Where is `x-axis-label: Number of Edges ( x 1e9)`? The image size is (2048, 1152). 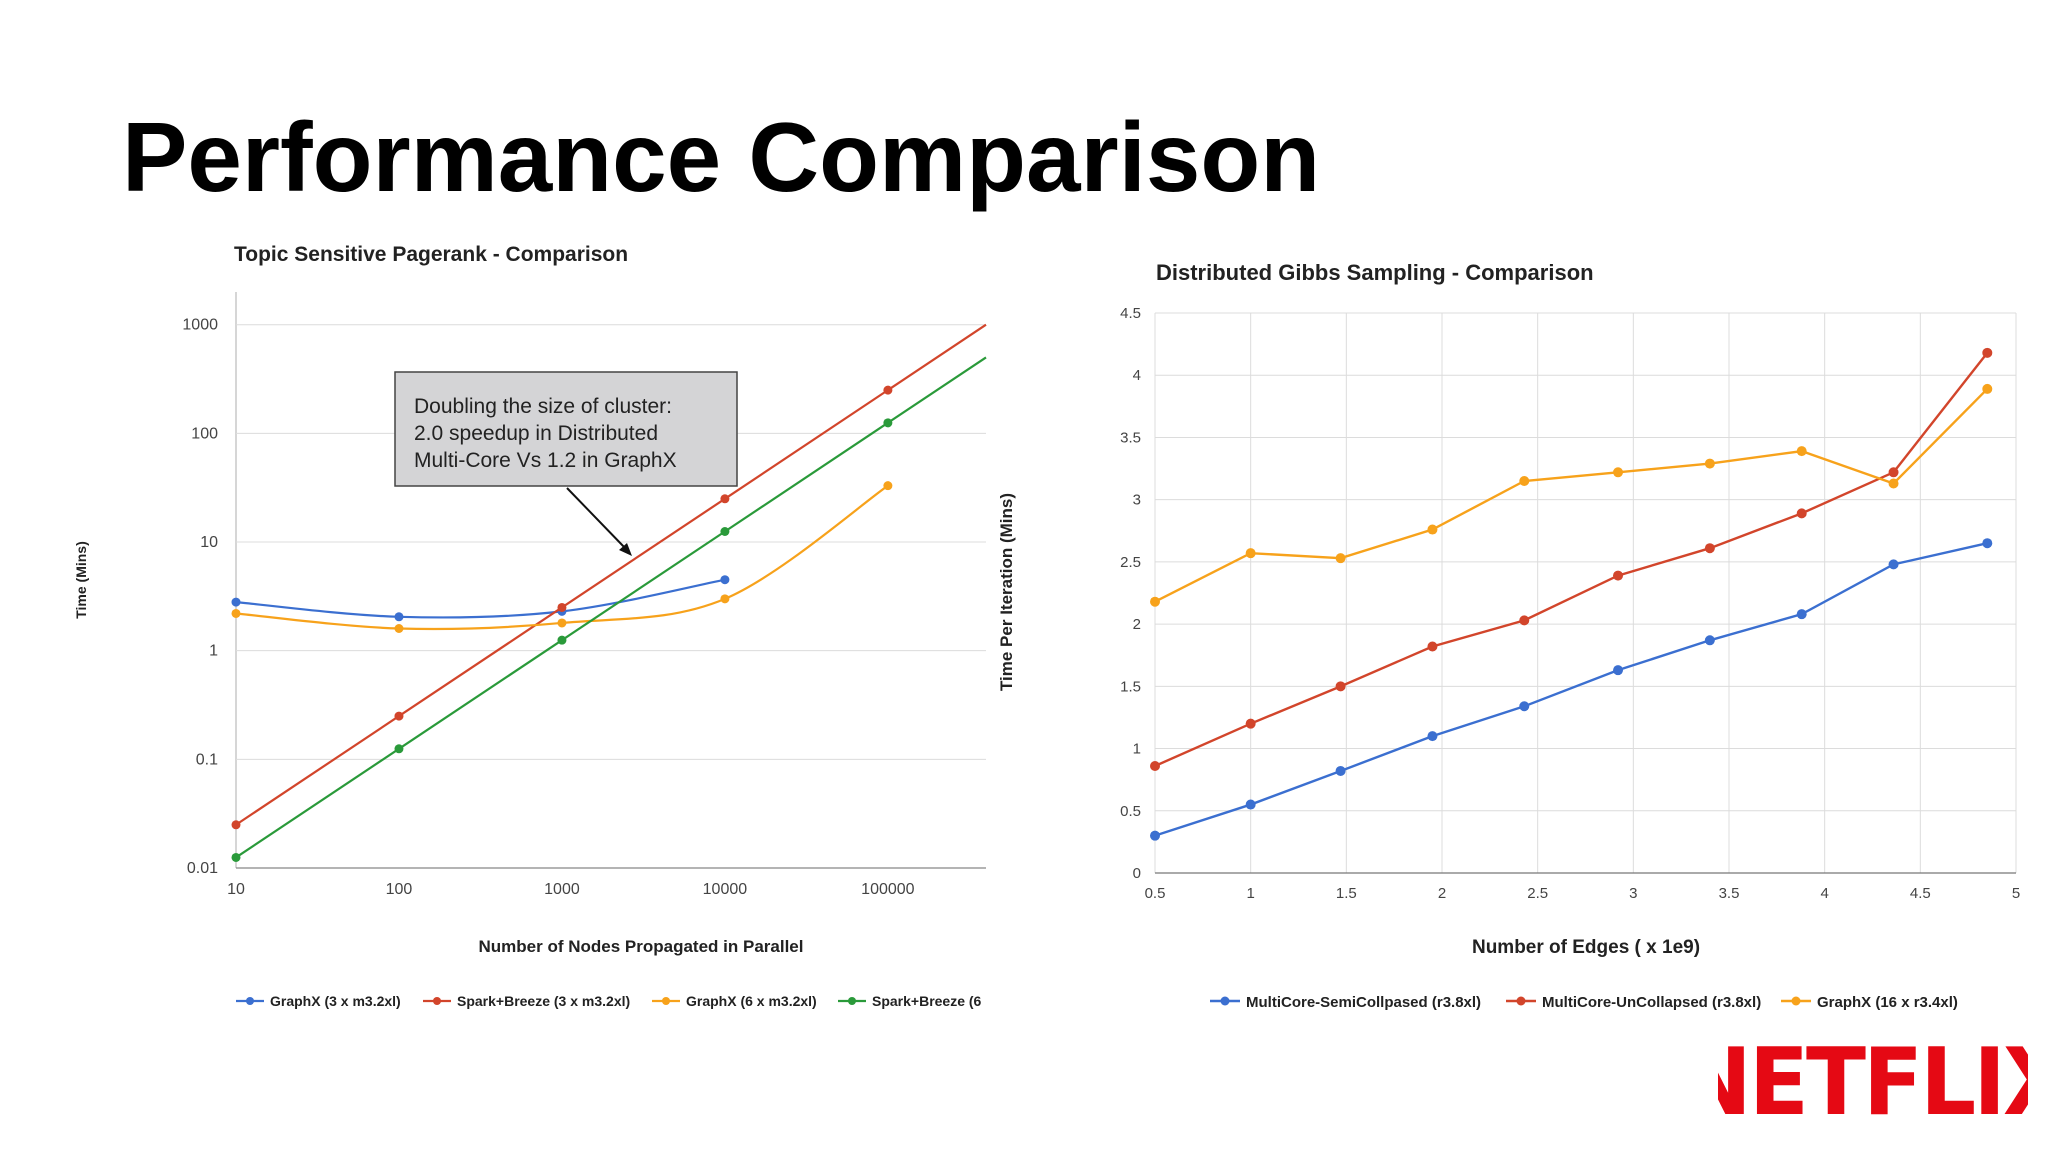 x-axis-label: Number of Edges ( x 1e9) is located at coordinates (1586, 947).